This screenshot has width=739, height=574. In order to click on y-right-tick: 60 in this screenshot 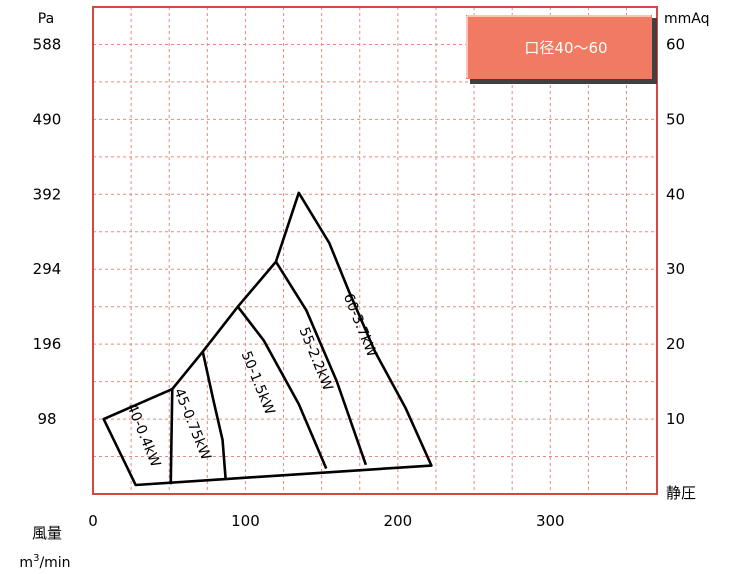, I will do `click(675, 44)`.